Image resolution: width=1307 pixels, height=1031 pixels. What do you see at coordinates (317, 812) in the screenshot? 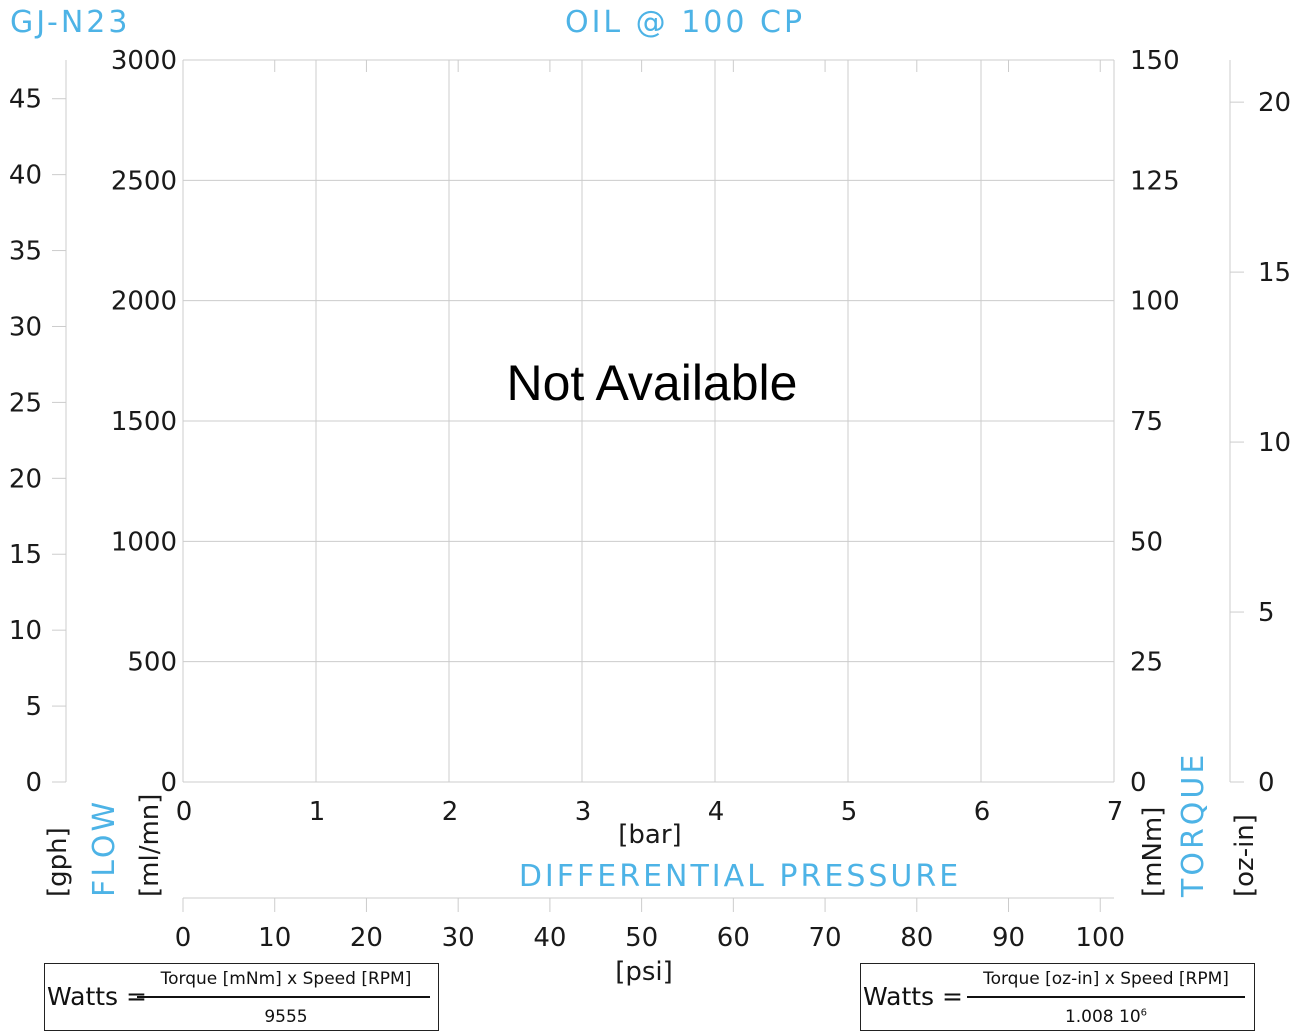
I see `pressure-bar-tick-label: 1` at bounding box center [317, 812].